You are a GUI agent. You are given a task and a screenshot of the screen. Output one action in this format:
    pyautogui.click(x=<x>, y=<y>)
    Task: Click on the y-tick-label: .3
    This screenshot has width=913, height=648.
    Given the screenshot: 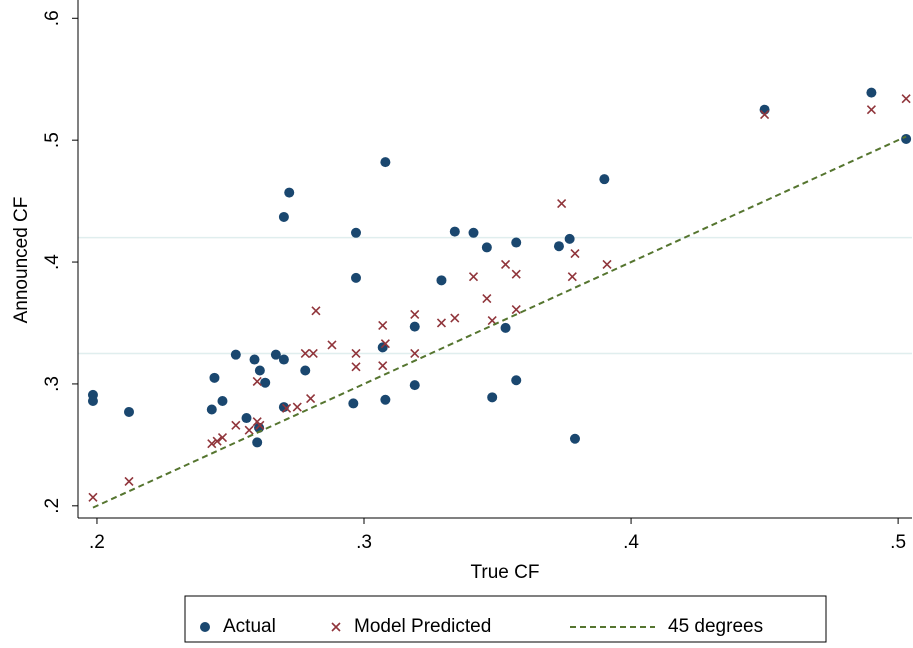 What is the action you would take?
    pyautogui.click(x=52, y=384)
    